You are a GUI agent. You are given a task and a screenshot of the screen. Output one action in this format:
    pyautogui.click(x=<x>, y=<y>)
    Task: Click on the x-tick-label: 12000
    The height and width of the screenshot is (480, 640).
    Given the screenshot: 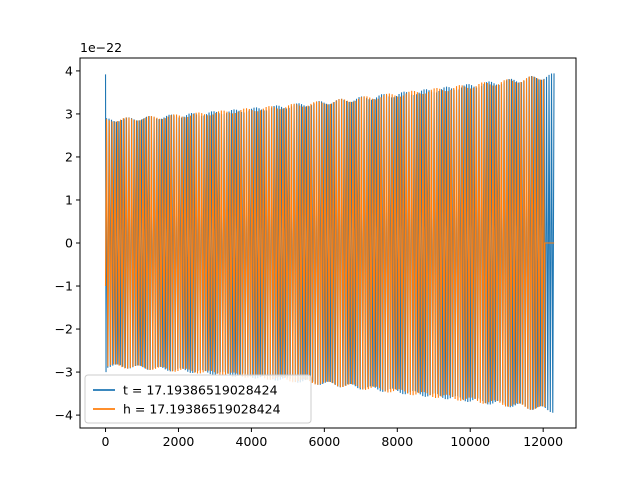 What is the action you would take?
    pyautogui.click(x=543, y=441)
    